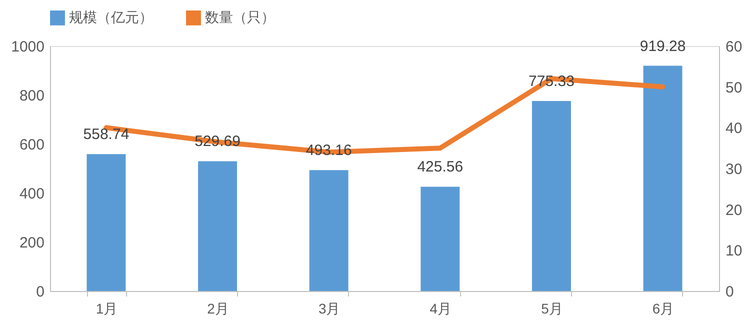  What do you see at coordinates (106, 135) in the screenshot?
I see `data-label: 558.74` at bounding box center [106, 135].